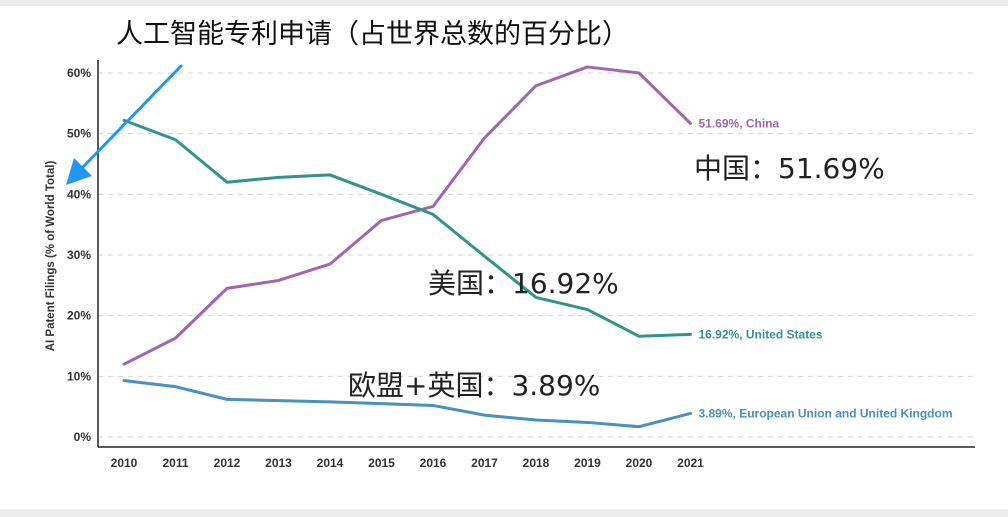  Describe the element at coordinates (79, 134) in the screenshot. I see `y-tick-label: 50%` at that location.